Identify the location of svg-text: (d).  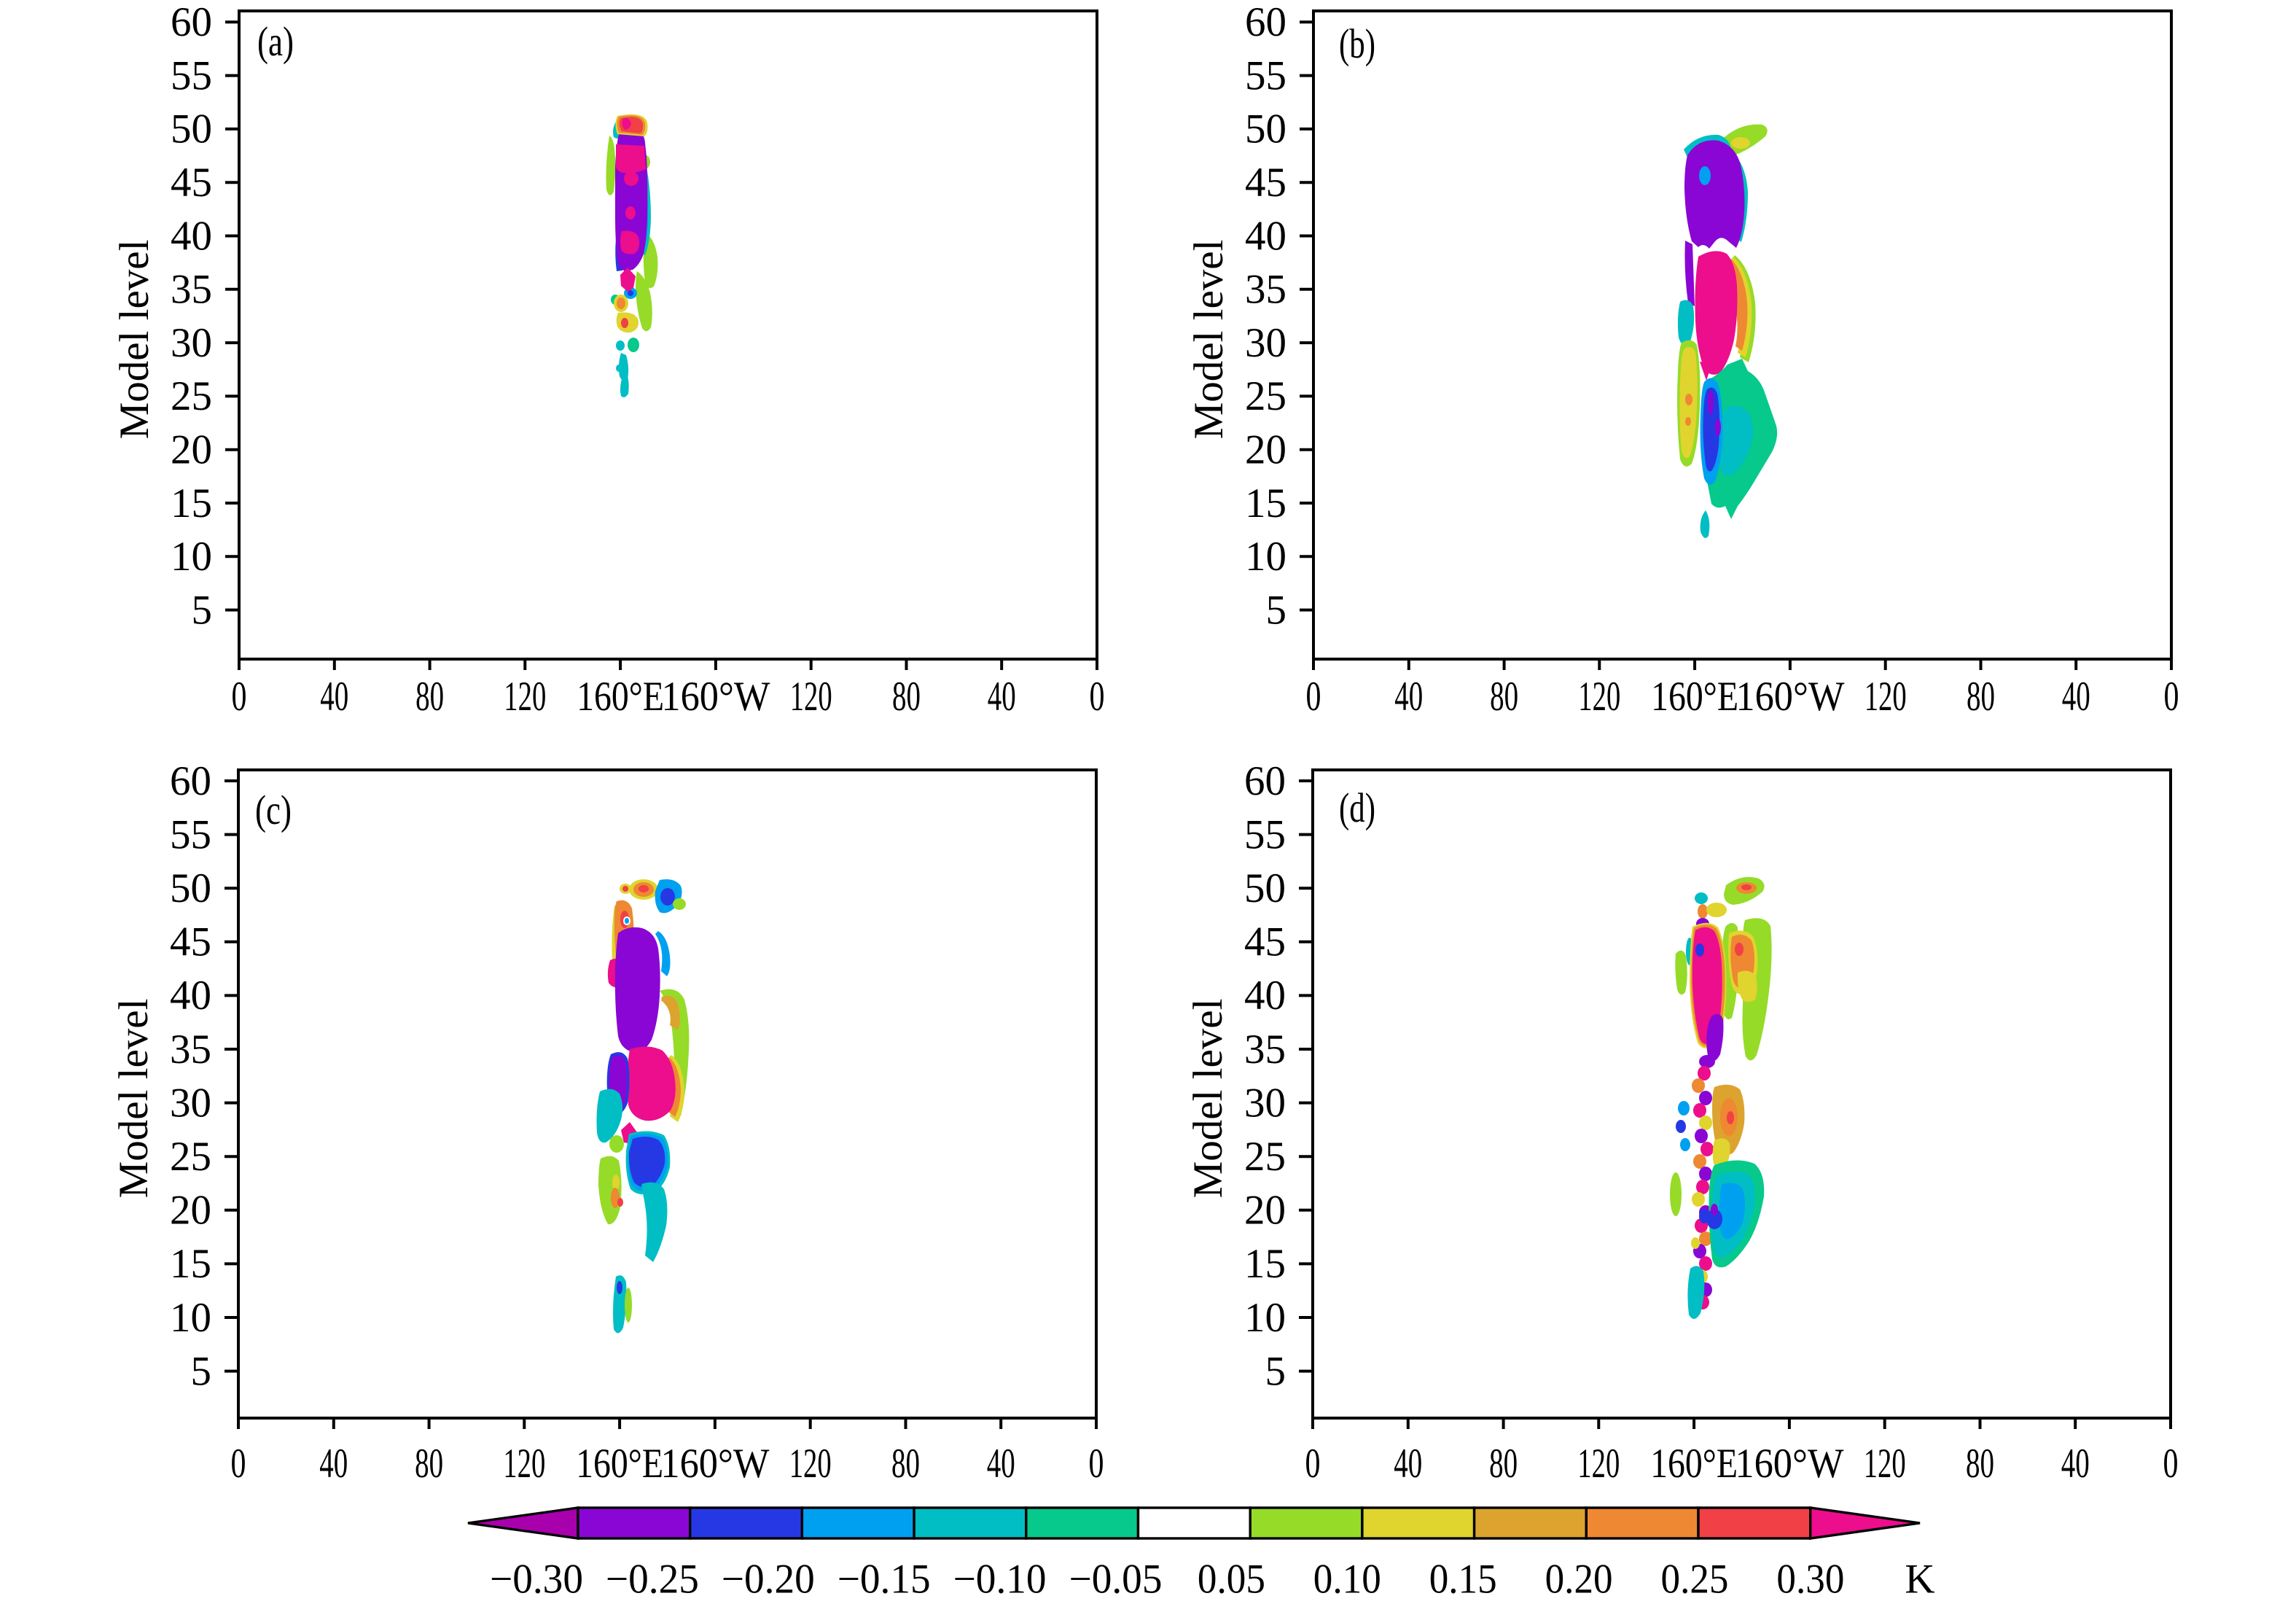
(1357, 808).